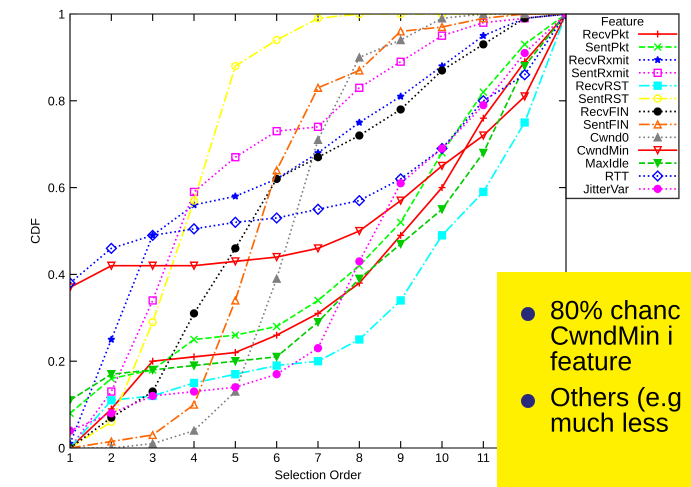 The height and width of the screenshot is (487, 691). What do you see at coordinates (602, 150) in the screenshot?
I see `legend-label: CwndMin` at bounding box center [602, 150].